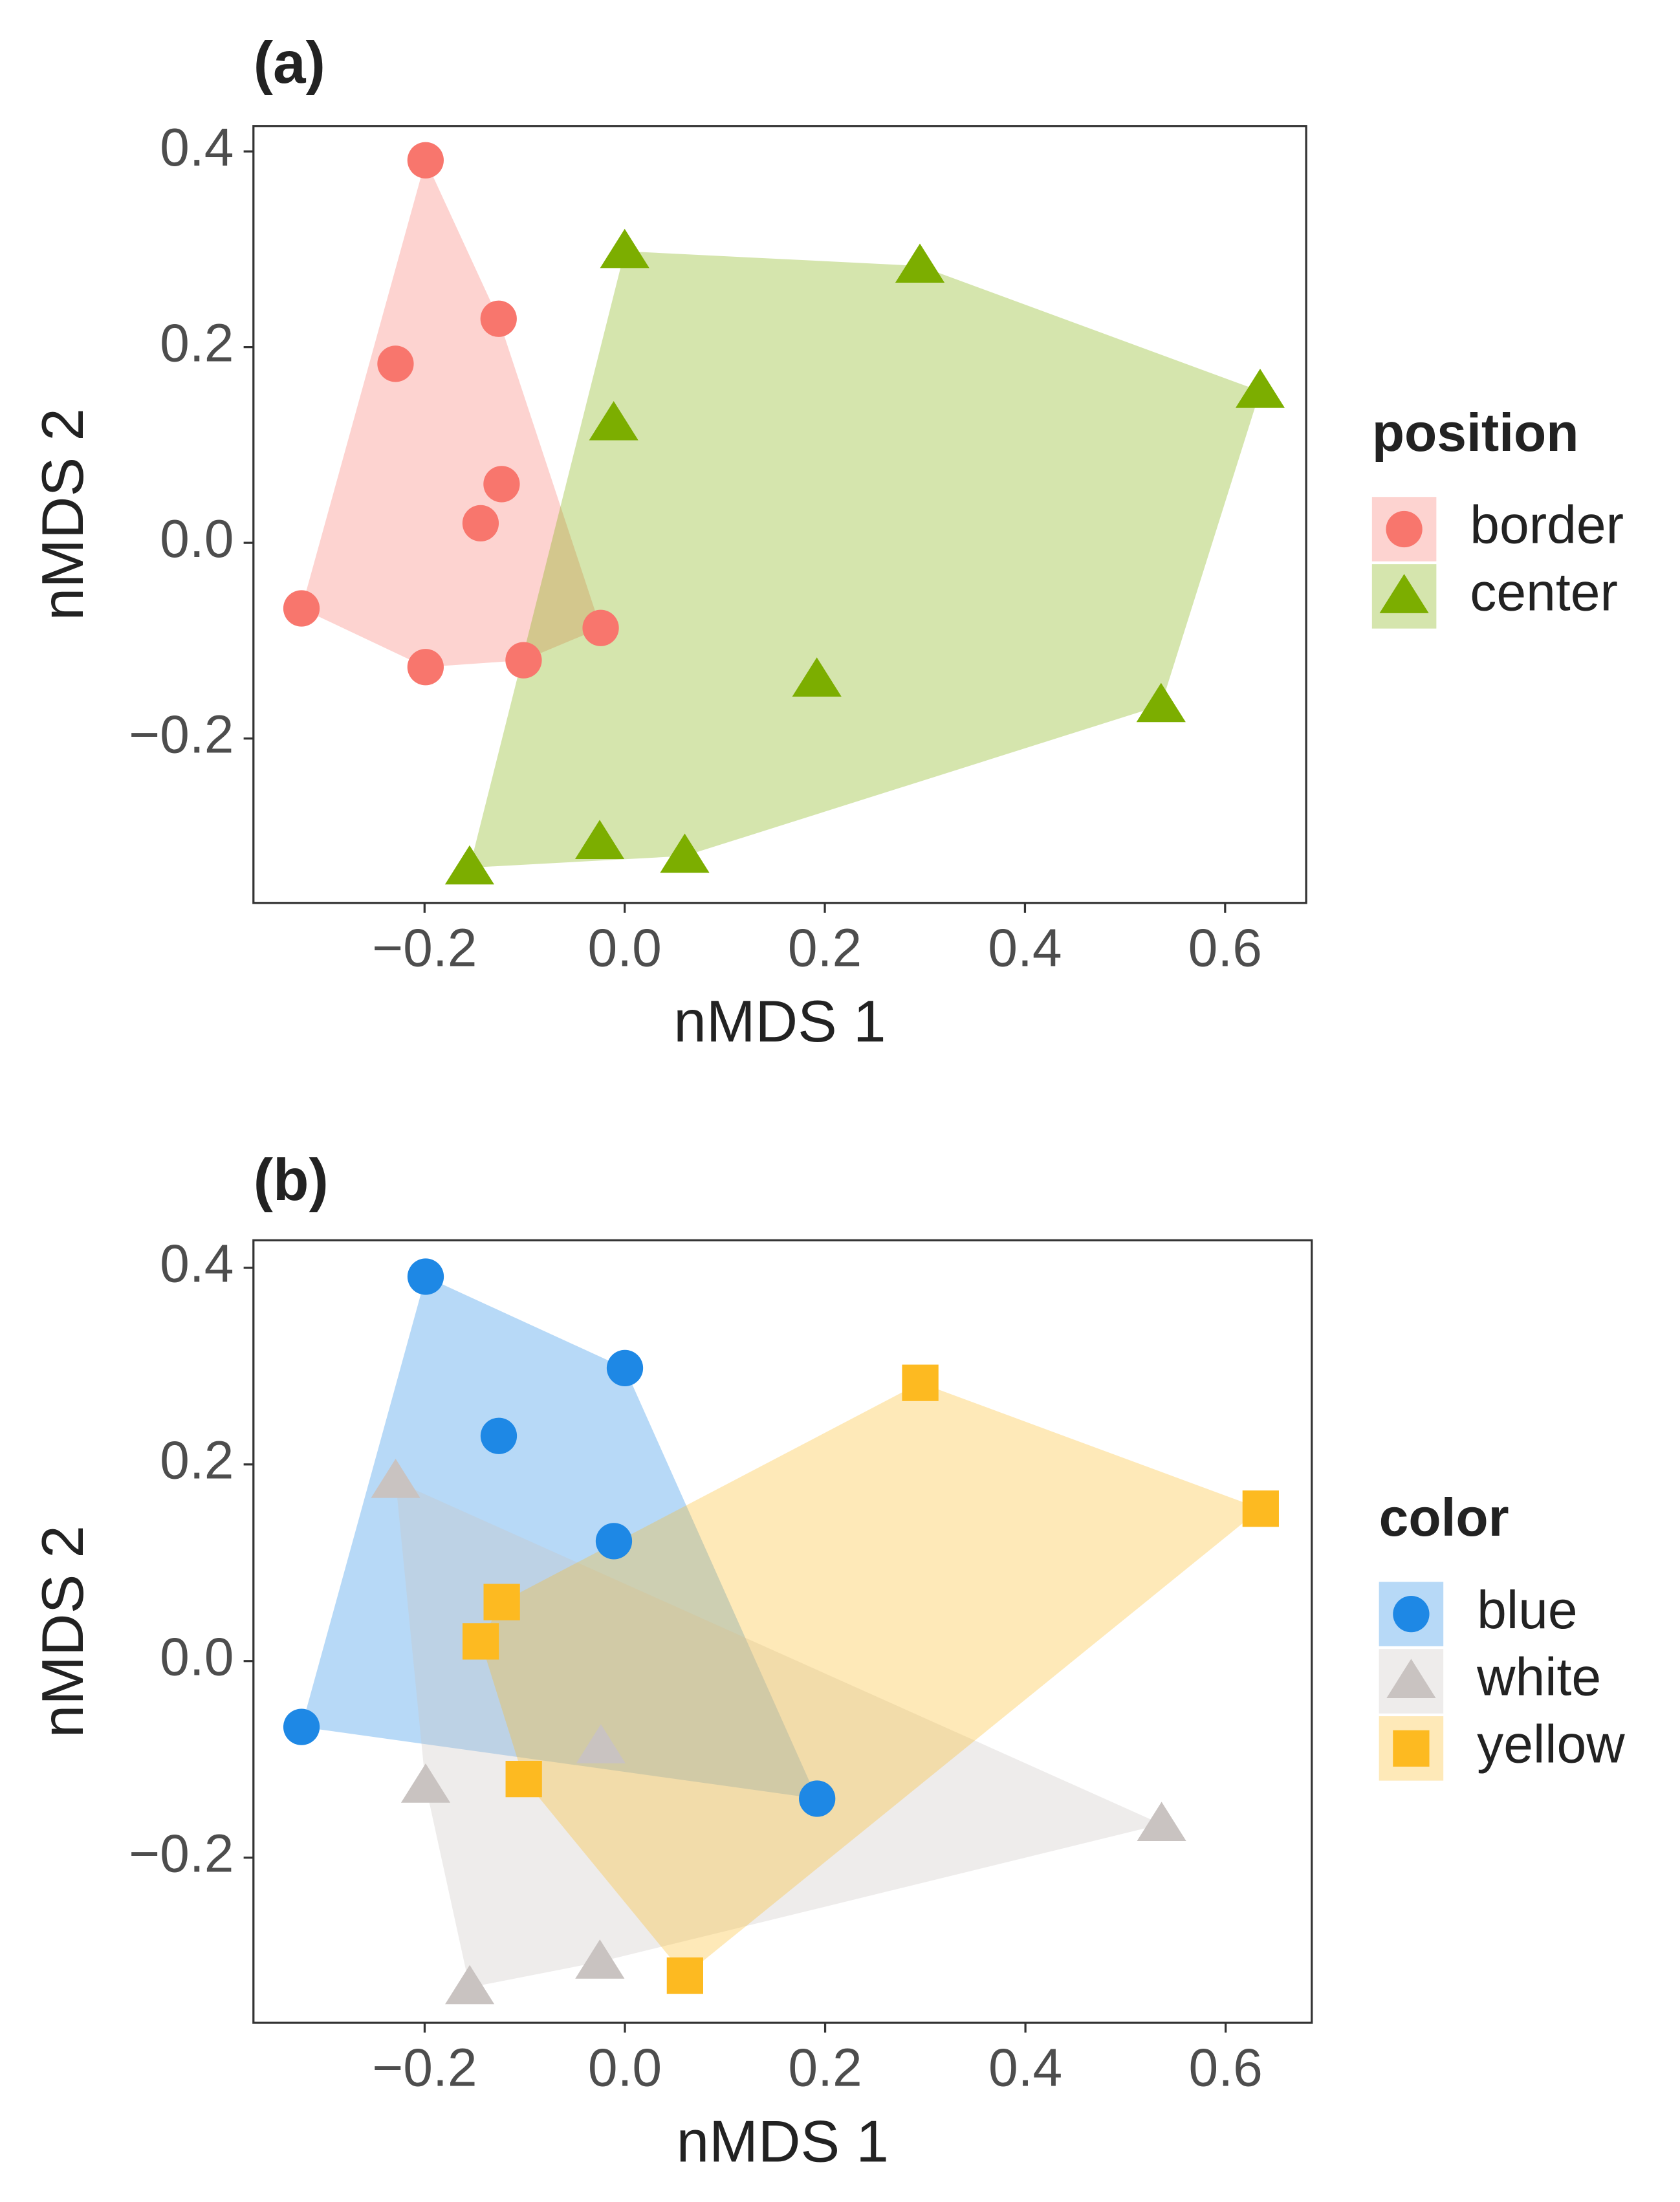 Image resolution: width=1680 pixels, height=2202 pixels. What do you see at coordinates (1547, 525) in the screenshot?
I see `legend-label: border` at bounding box center [1547, 525].